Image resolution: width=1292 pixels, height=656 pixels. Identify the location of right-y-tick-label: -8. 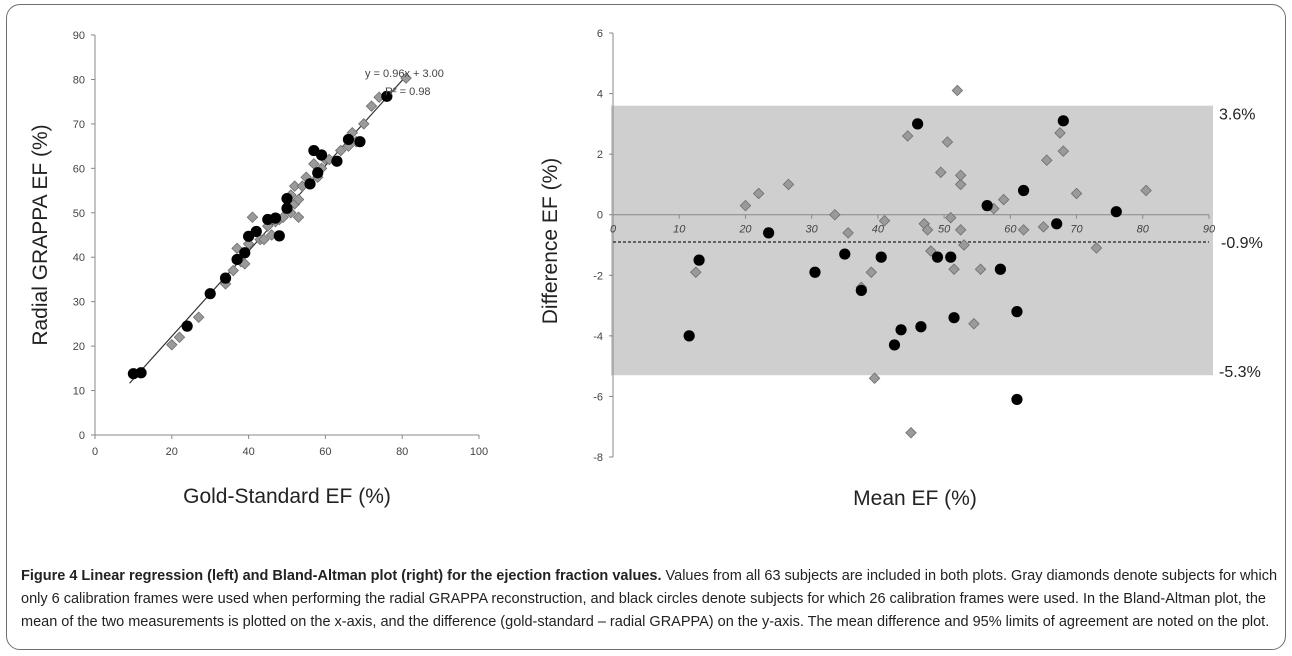
(598, 458).